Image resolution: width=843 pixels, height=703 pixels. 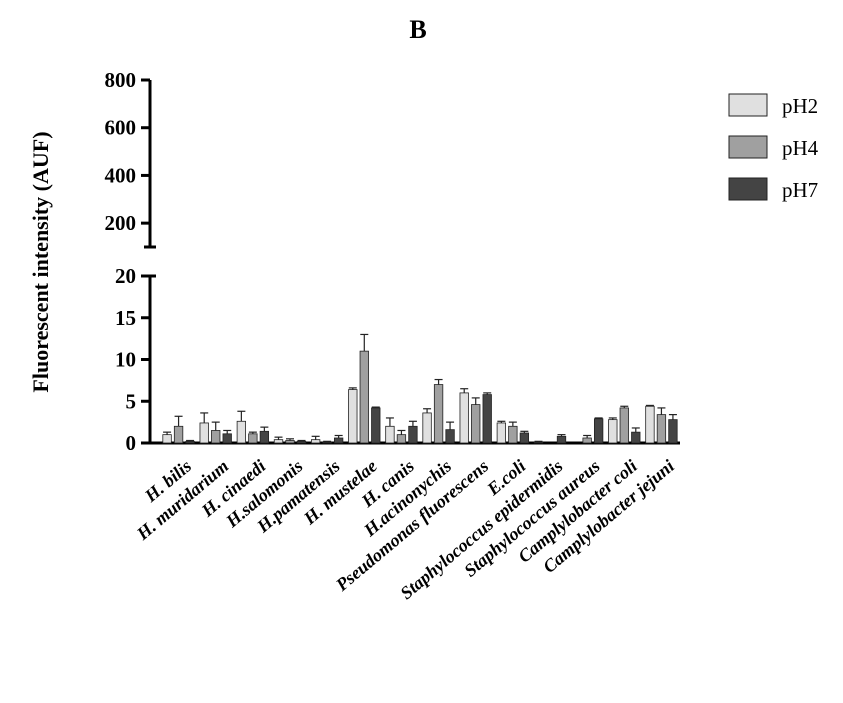 What do you see at coordinates (800, 148) in the screenshot?
I see `legend-label: pH4` at bounding box center [800, 148].